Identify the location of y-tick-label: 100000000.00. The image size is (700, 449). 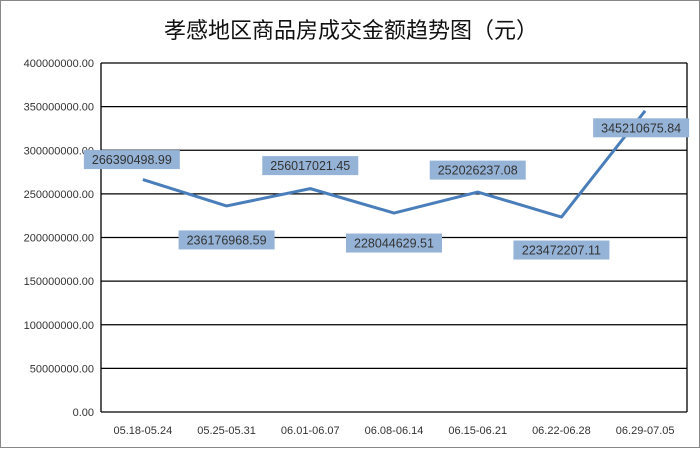
(59, 326).